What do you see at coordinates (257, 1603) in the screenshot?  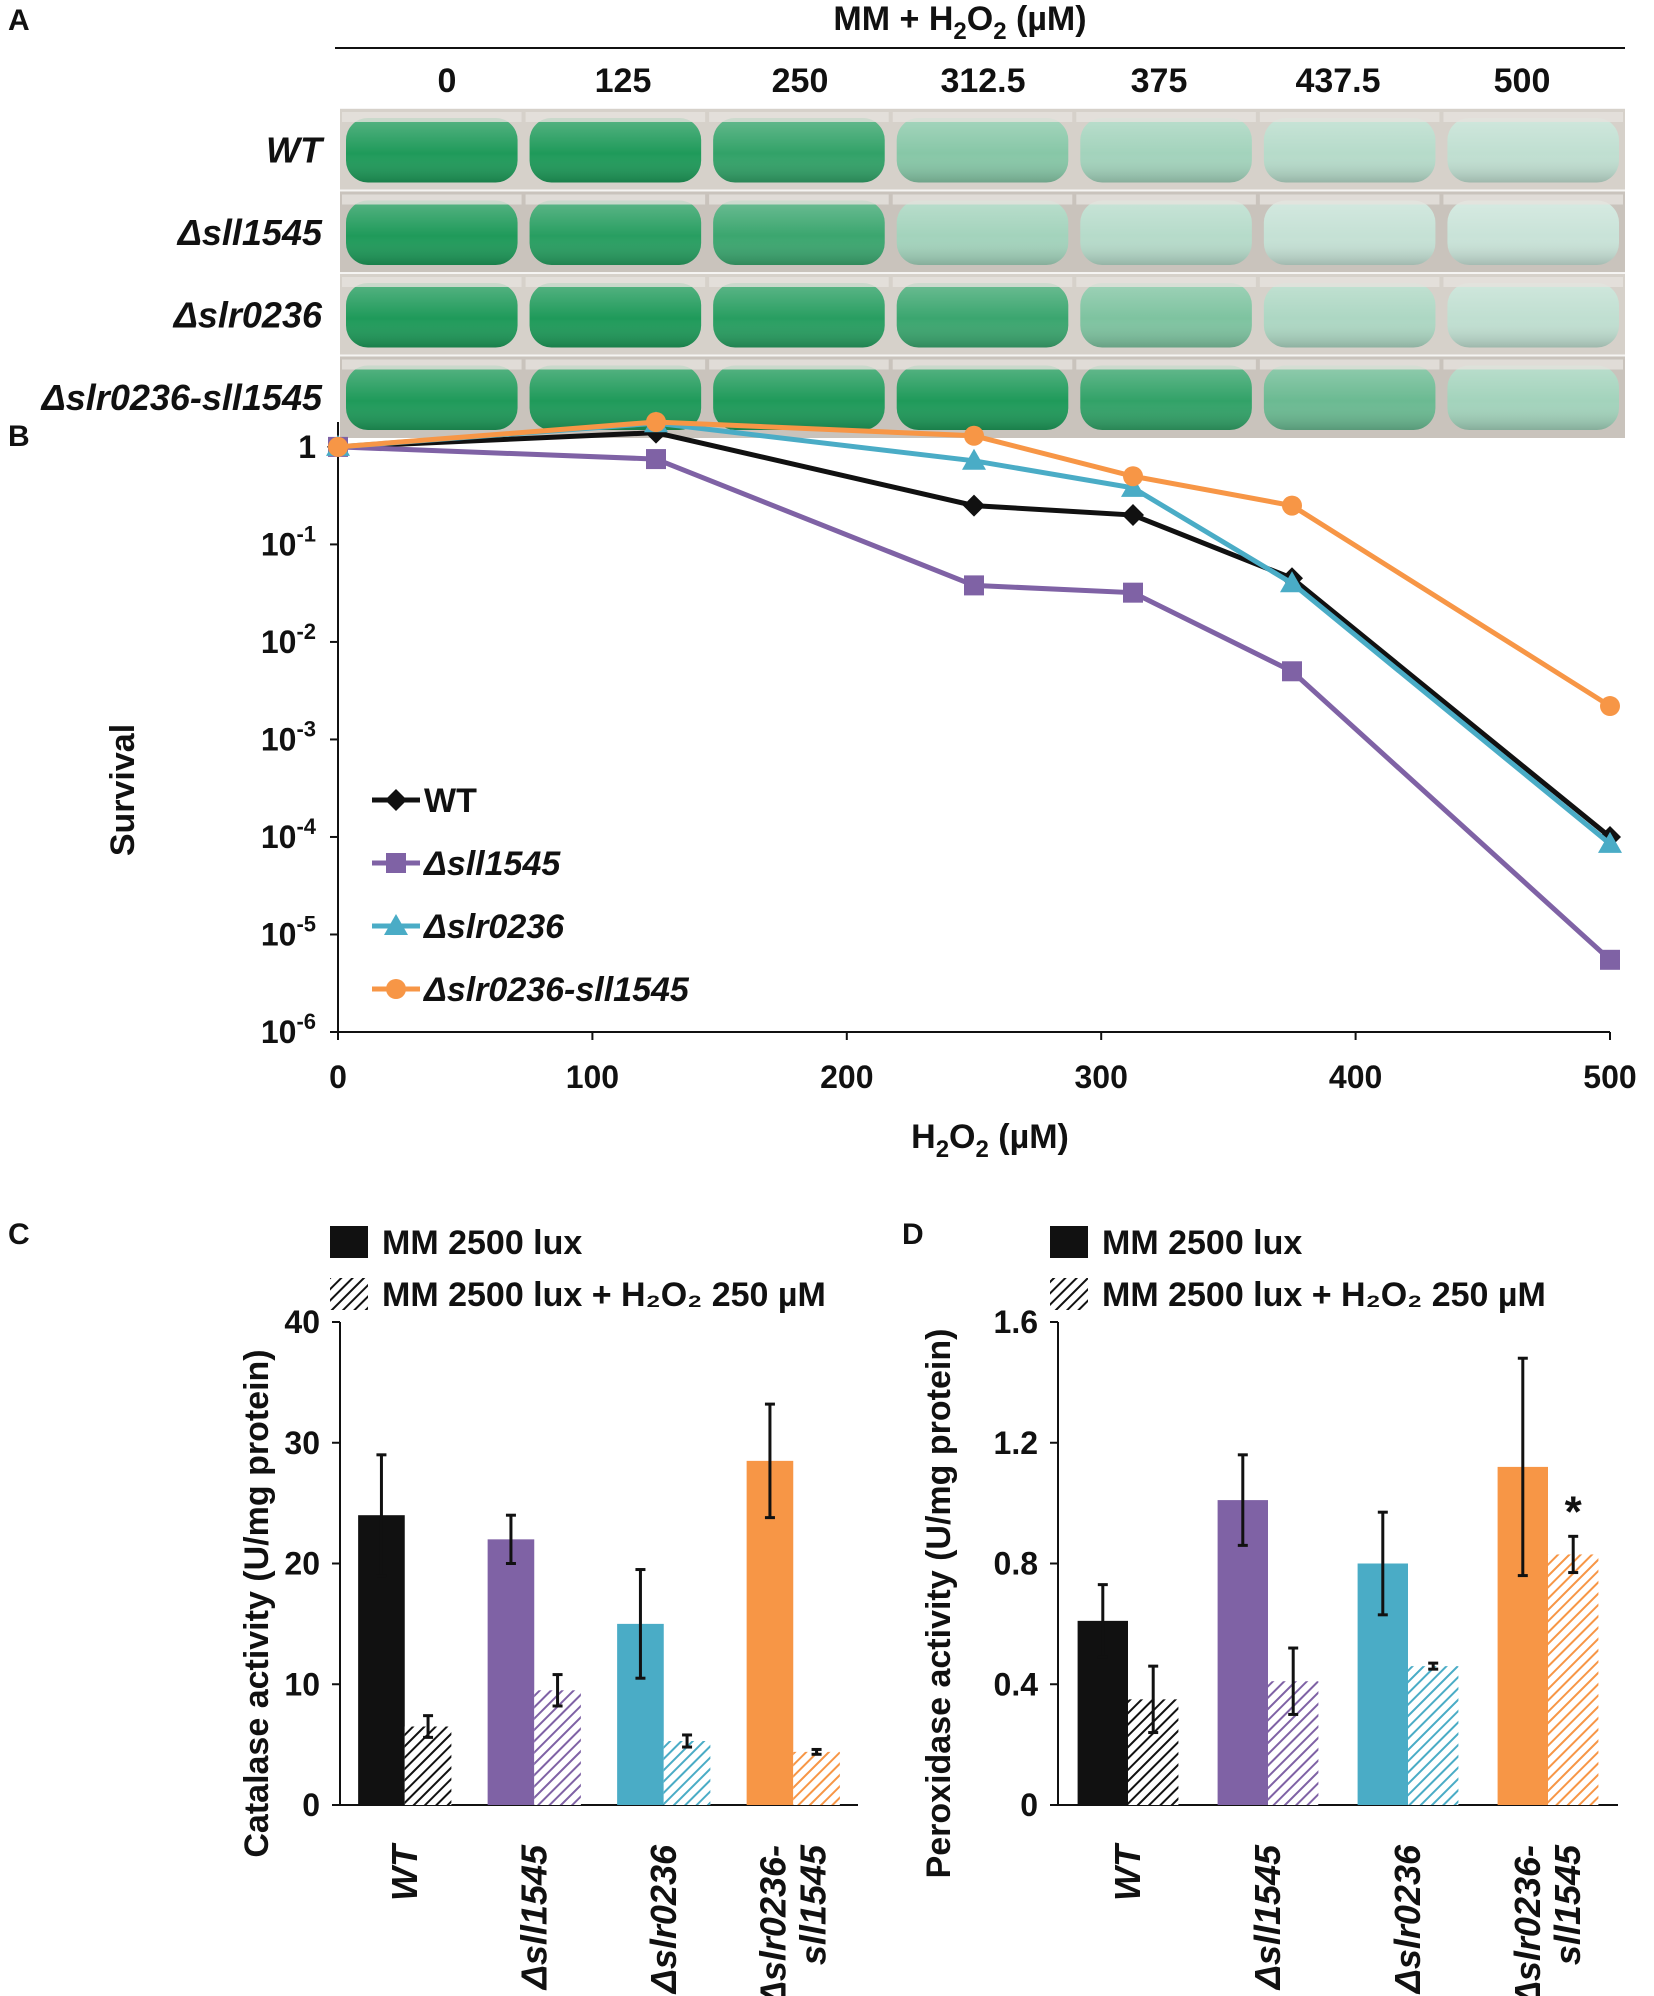 I see `y-axis-title: Catalase activity (U/mg protein)` at bounding box center [257, 1603].